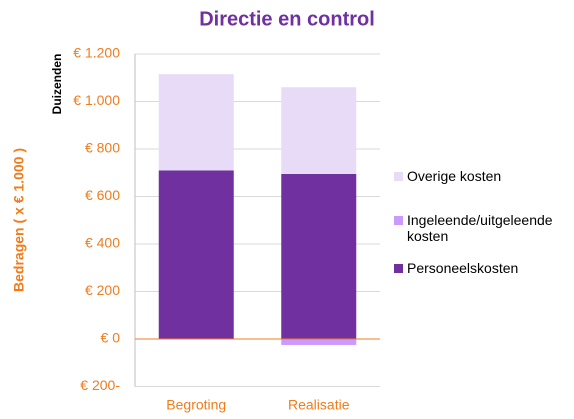 This screenshot has width=574, height=419. I want to click on chart-title: Directie en control, so click(287, 19).